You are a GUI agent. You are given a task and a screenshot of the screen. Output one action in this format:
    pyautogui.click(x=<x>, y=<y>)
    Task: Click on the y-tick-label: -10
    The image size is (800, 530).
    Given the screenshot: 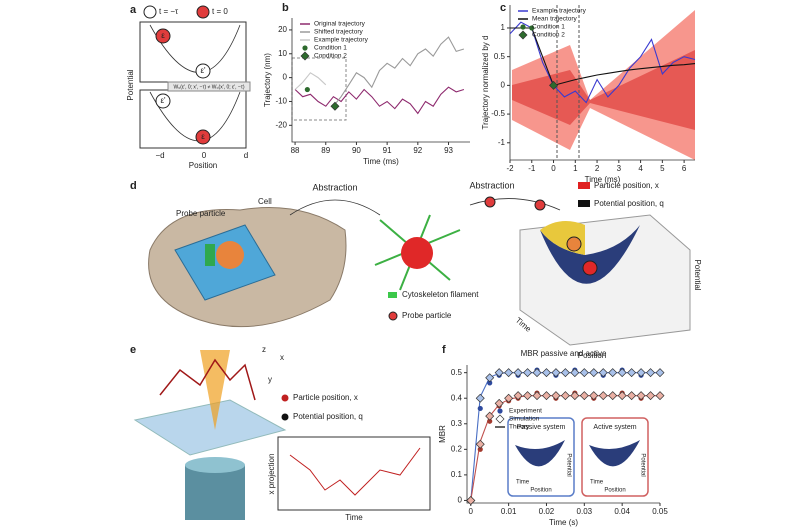 What is the action you would take?
    pyautogui.click(x=281, y=101)
    